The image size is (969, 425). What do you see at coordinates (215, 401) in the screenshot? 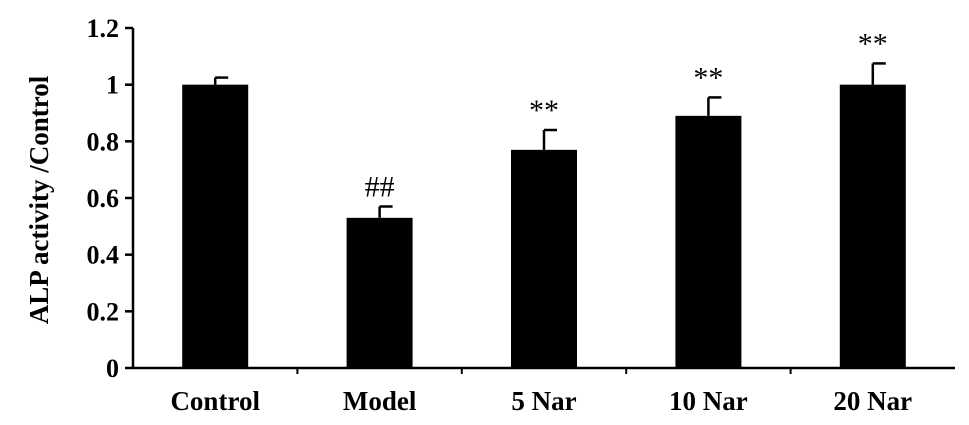
I see `x-category-label: Control` at bounding box center [215, 401].